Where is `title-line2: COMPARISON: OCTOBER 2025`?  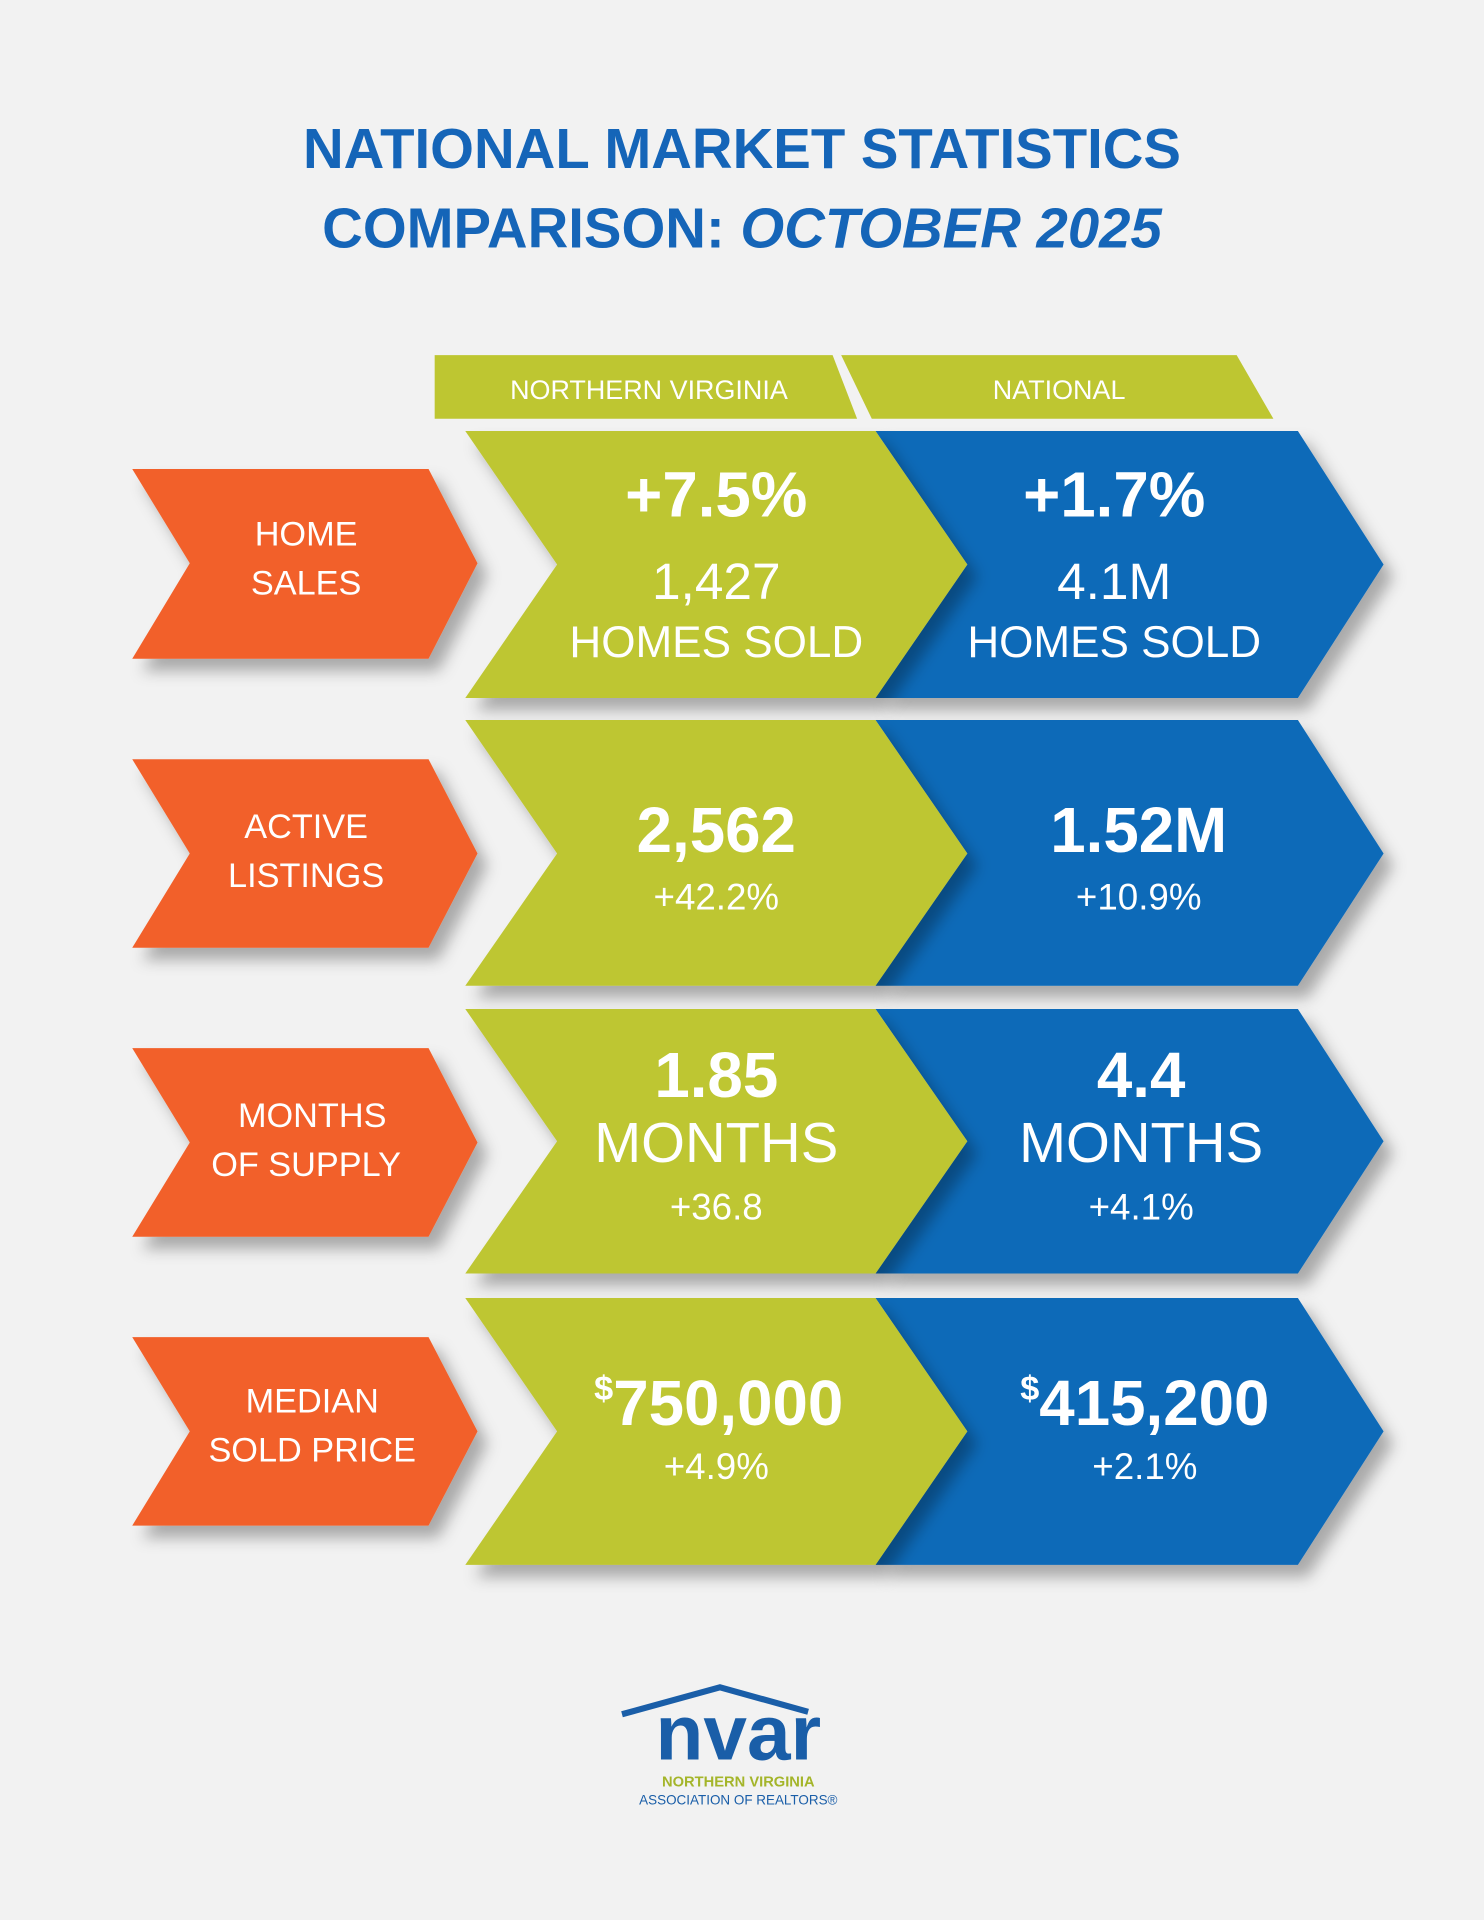
title-line2: COMPARISON: OCTOBER 2025 is located at coordinates (742, 228).